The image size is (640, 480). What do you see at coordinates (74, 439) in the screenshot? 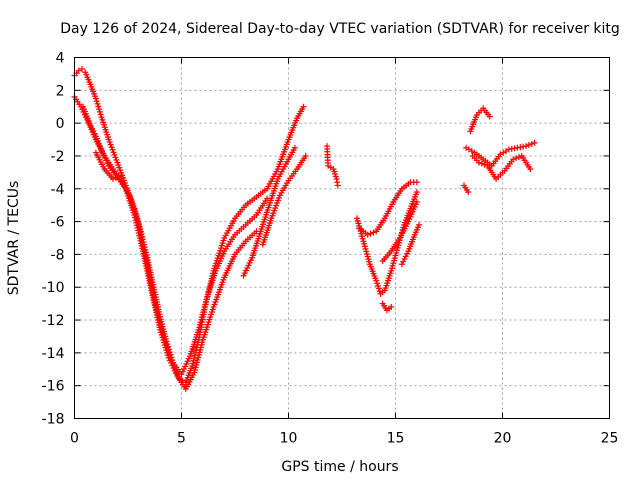
I see `x-tick-label: 0` at bounding box center [74, 439].